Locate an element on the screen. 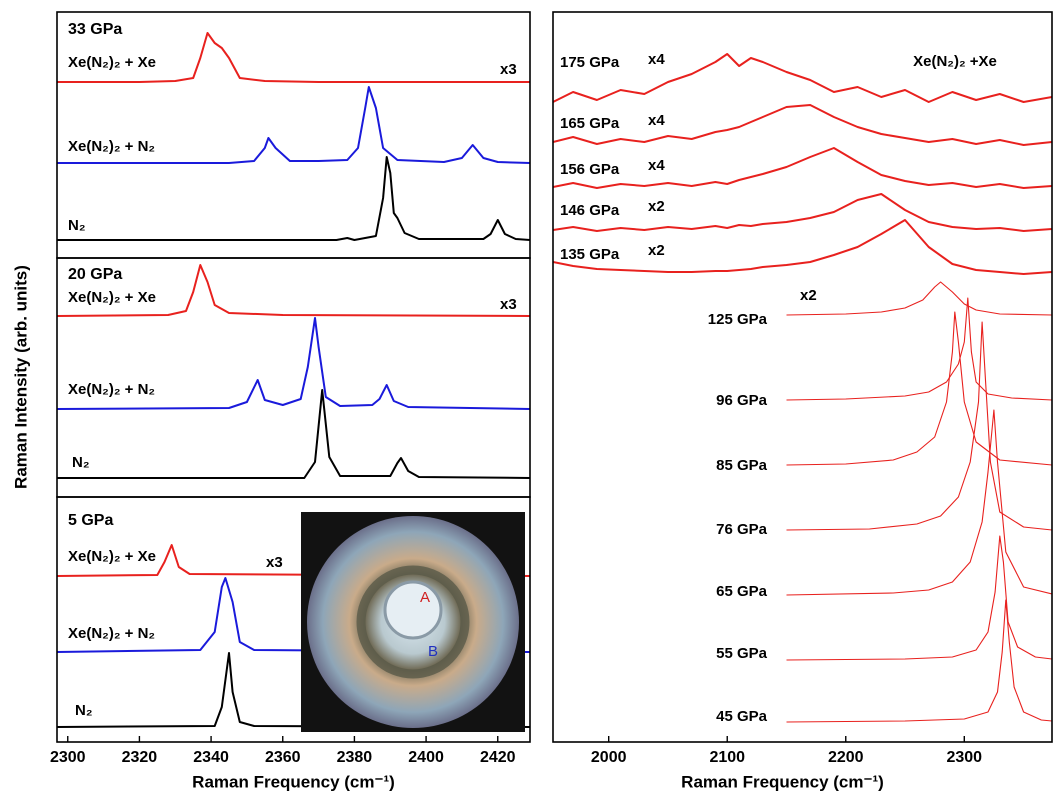  inset-label: A is located at coordinates (425, 597).